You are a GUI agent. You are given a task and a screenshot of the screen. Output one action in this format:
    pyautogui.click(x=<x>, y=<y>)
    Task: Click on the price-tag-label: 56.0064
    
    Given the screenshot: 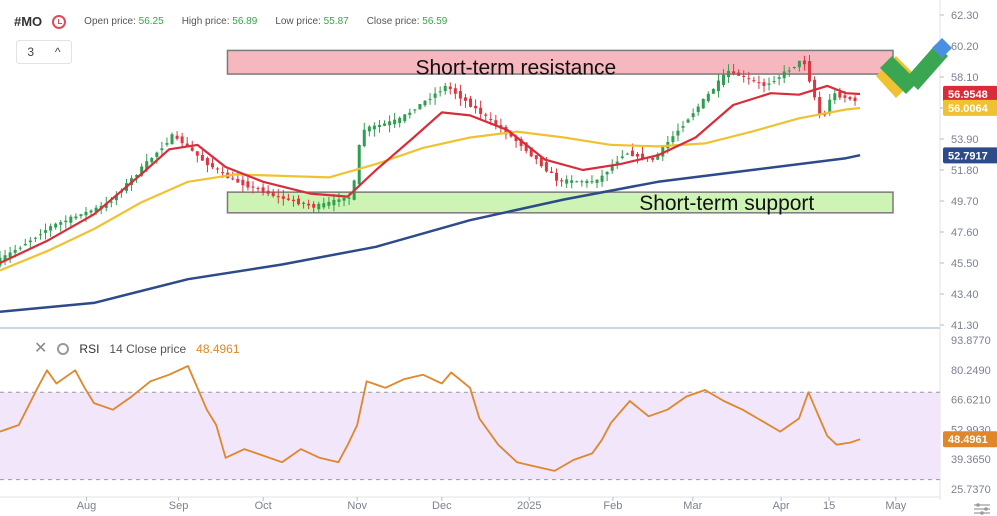 What is the action you would take?
    pyautogui.click(x=968, y=109)
    